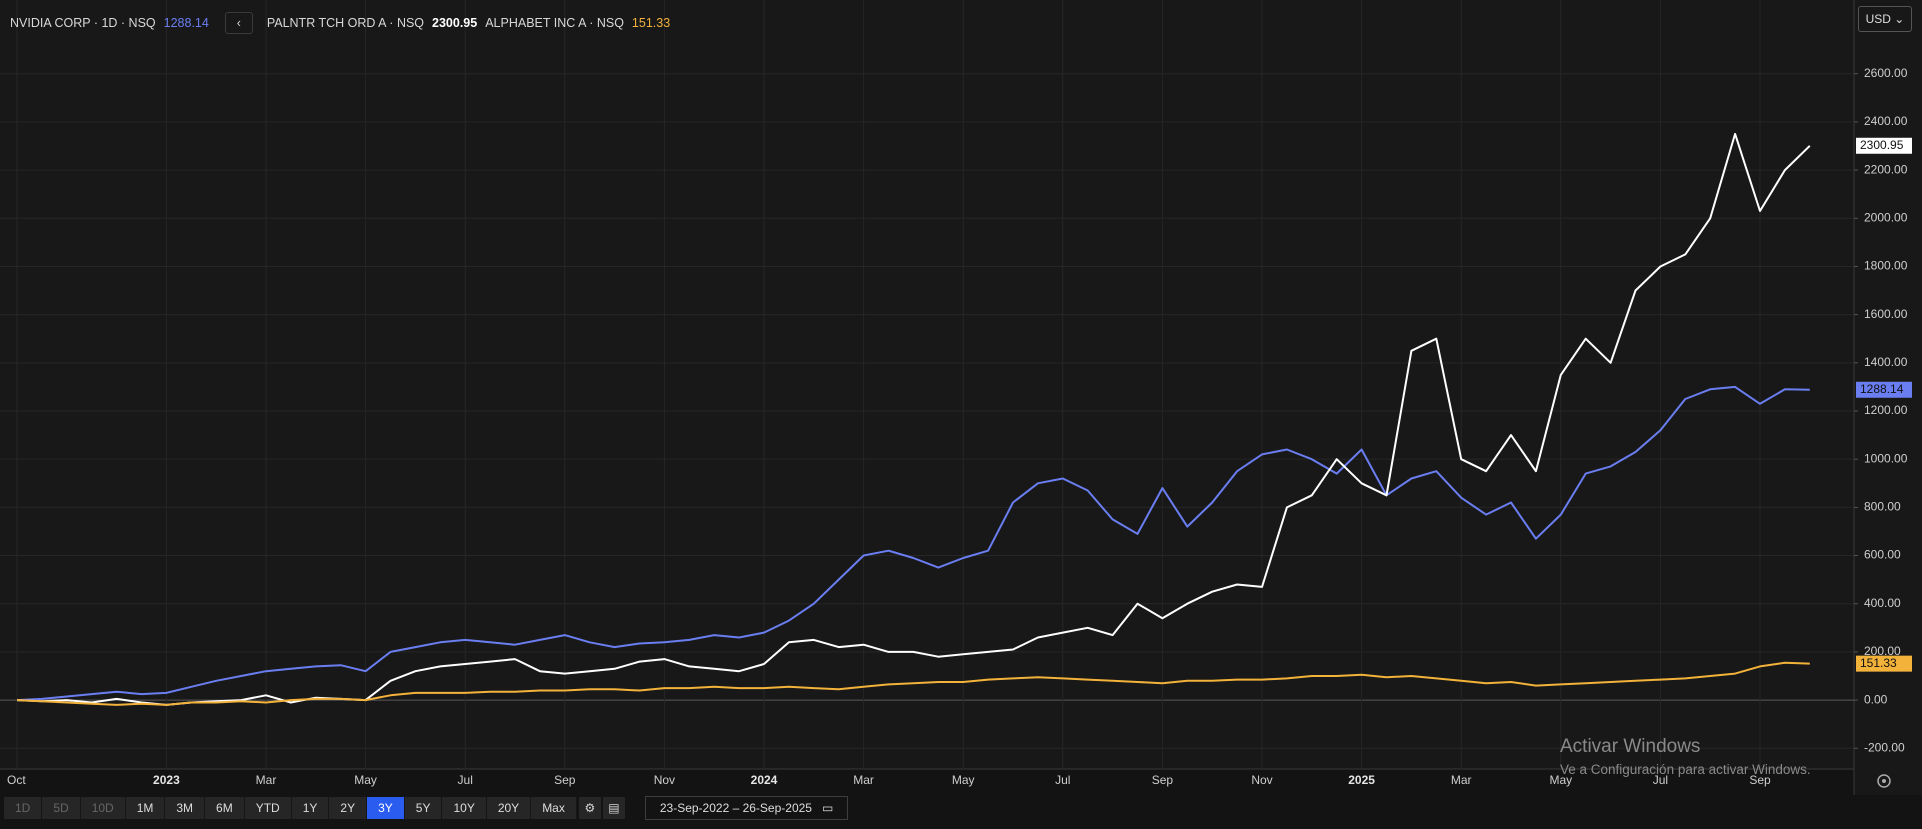  I want to click on y-tick-label: 1600.00, so click(1886, 314).